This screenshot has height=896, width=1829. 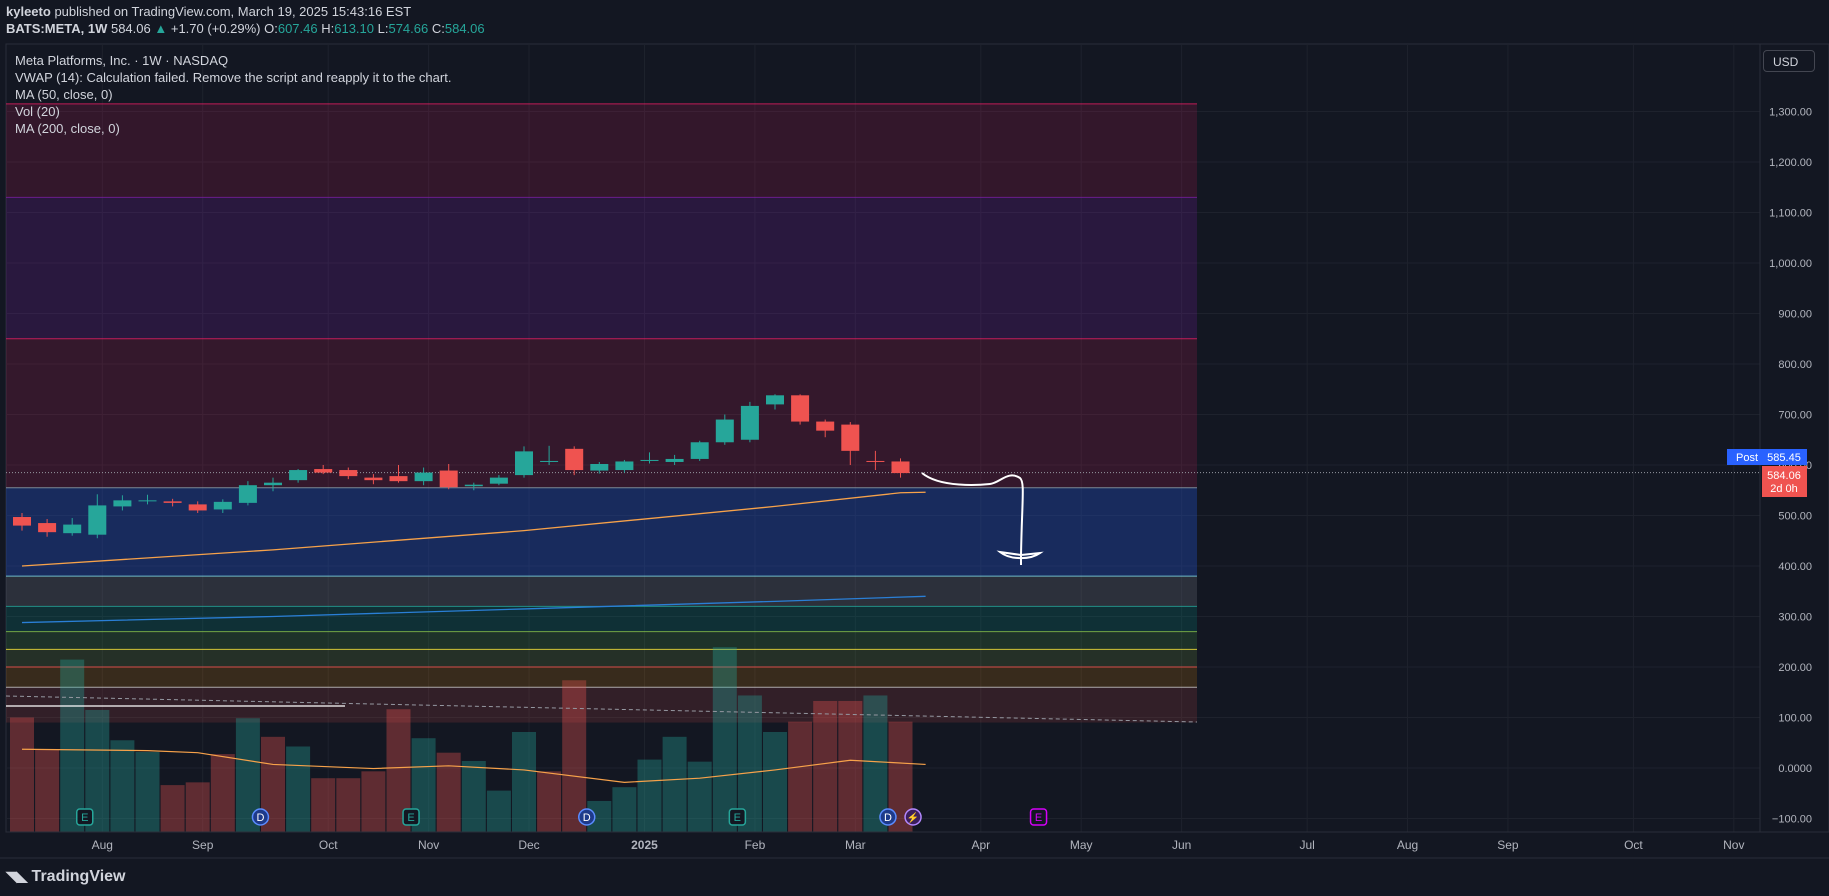 I want to click on last-price-box, so click(x=1784, y=481).